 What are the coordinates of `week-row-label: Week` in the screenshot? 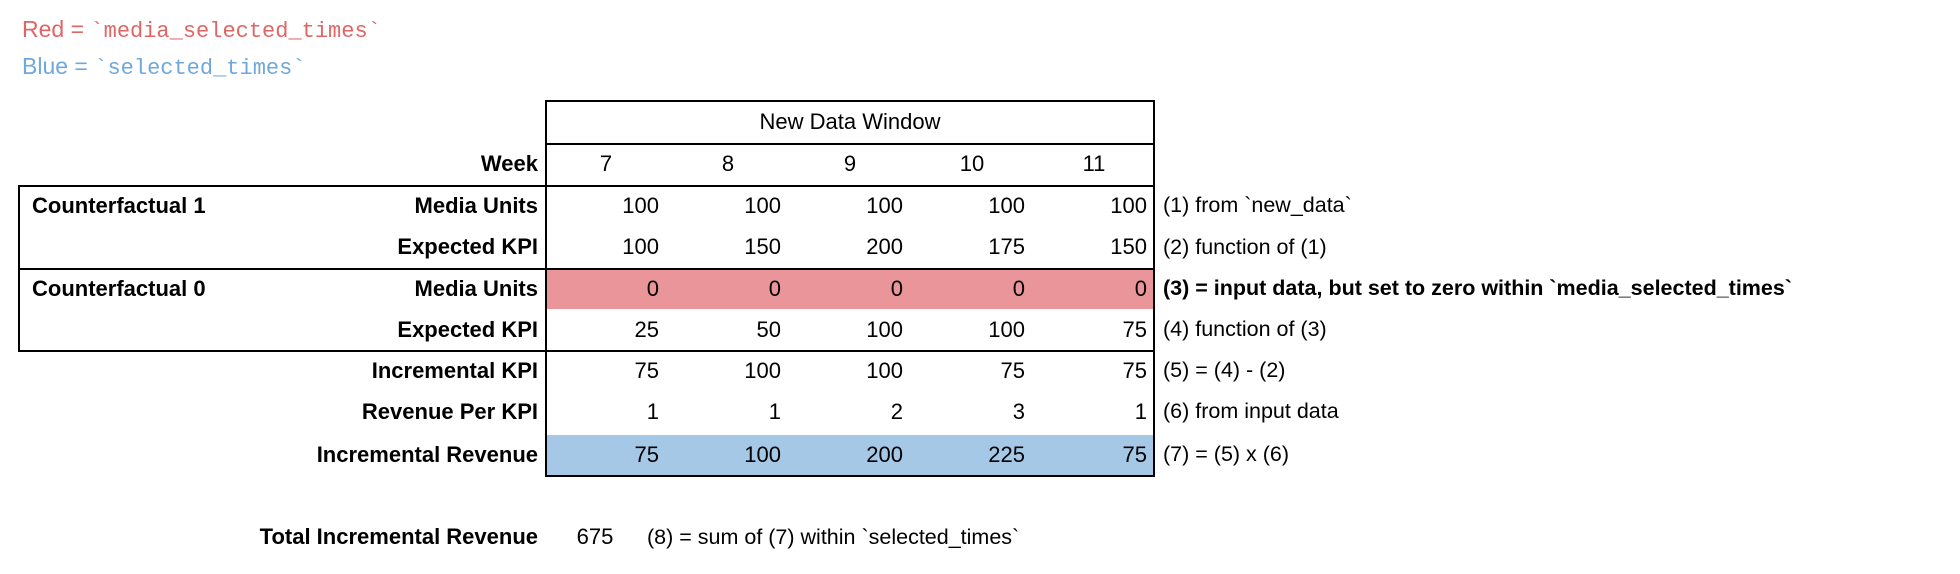 It's located at (509, 163).